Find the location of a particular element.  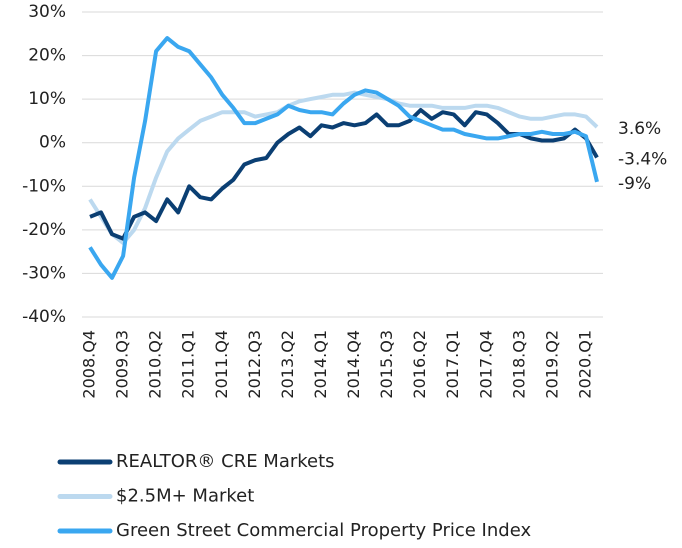

legend-label: REALTOR® CRE Markets is located at coordinates (225, 461).